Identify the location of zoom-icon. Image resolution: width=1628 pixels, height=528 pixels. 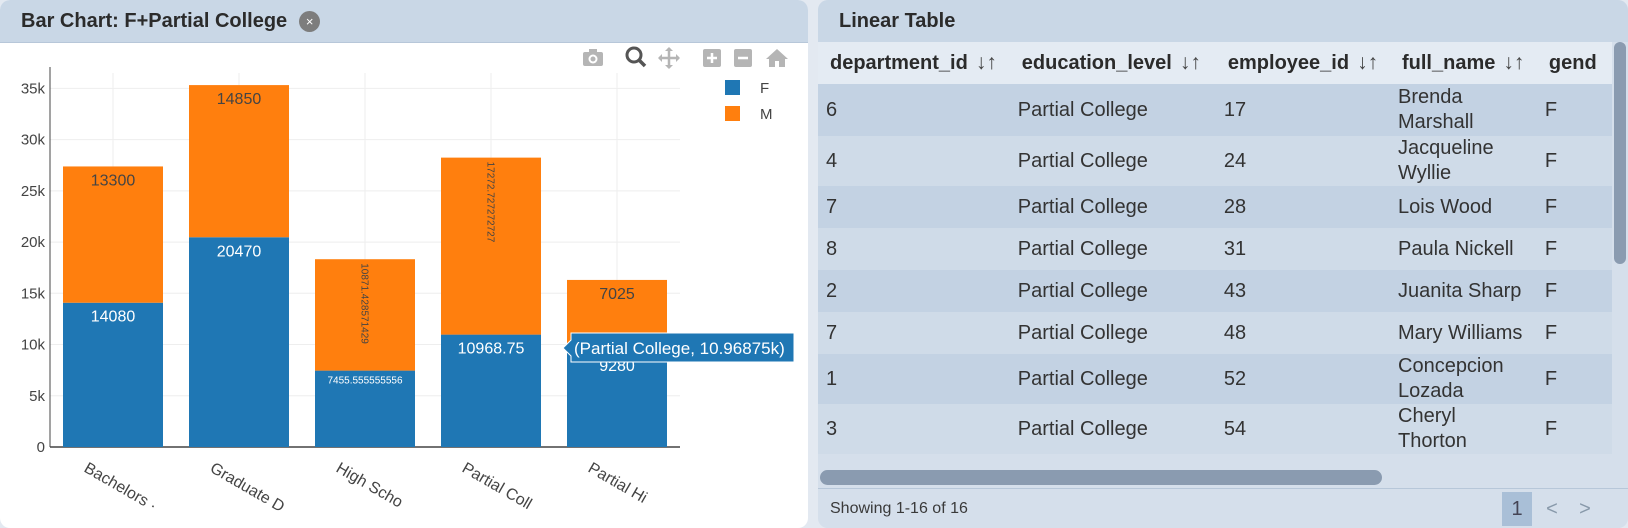
(636, 57).